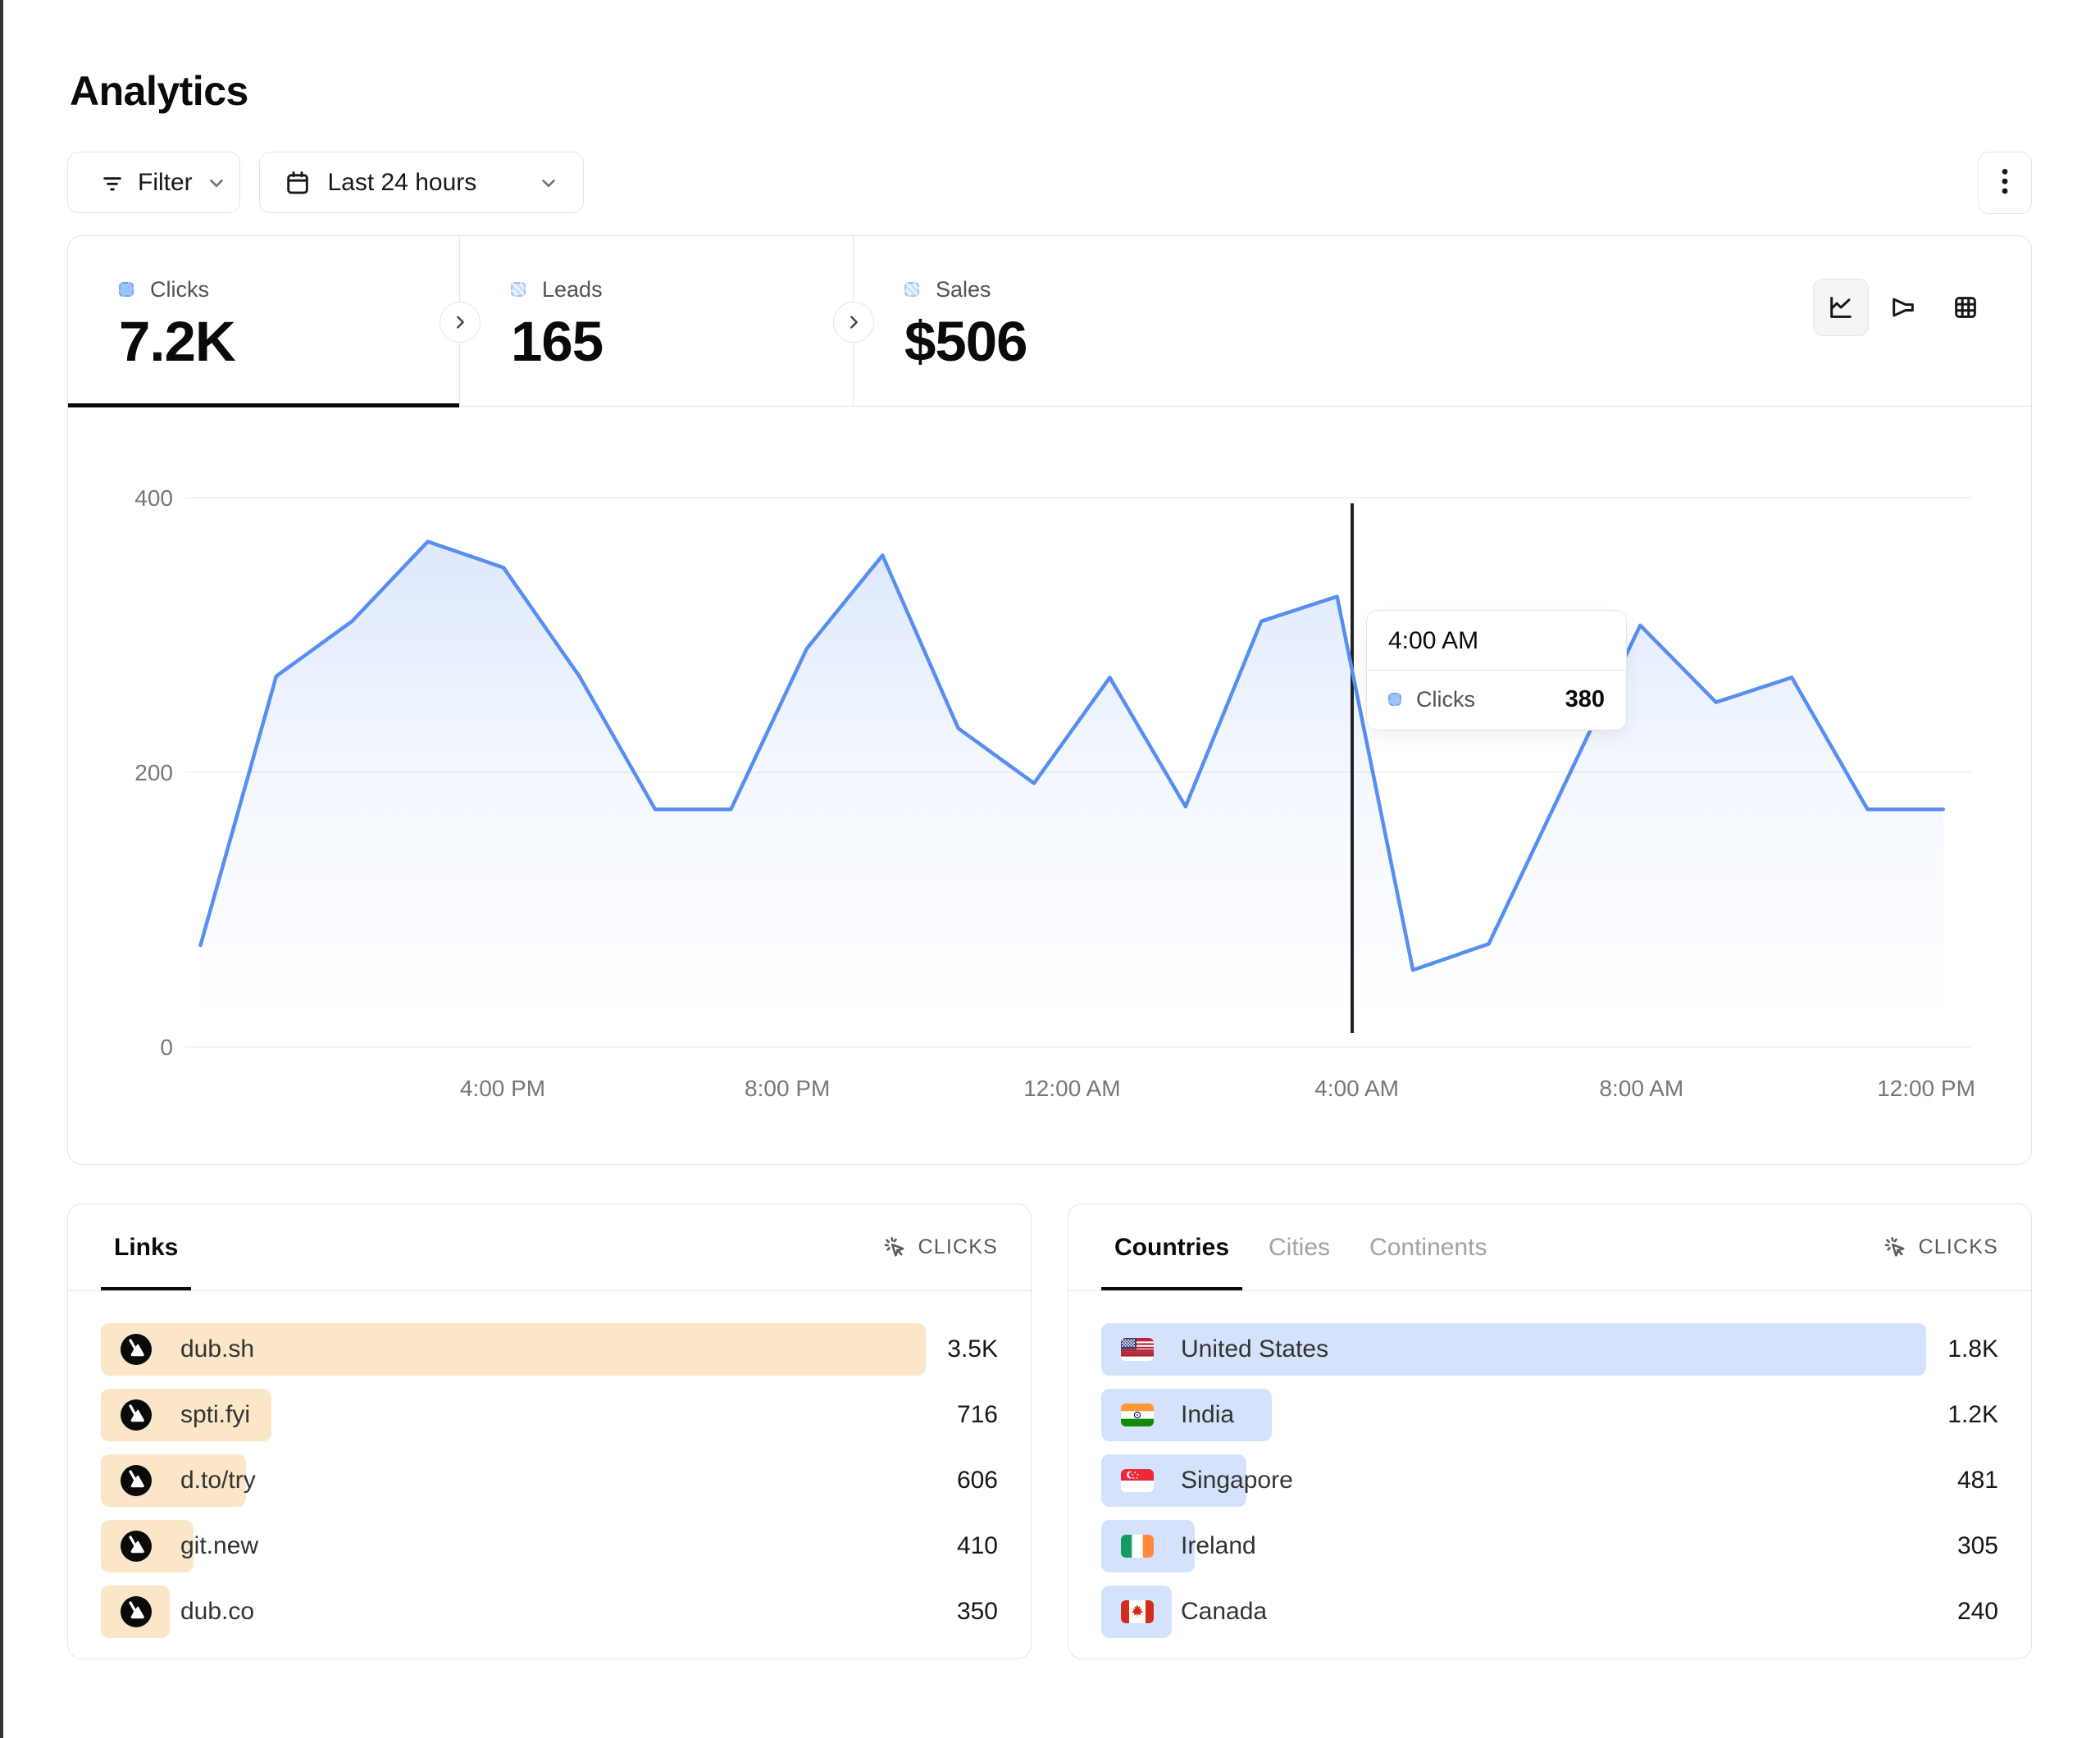 This screenshot has height=1738, width=2100. I want to click on grid-table-icon, so click(1965, 307).